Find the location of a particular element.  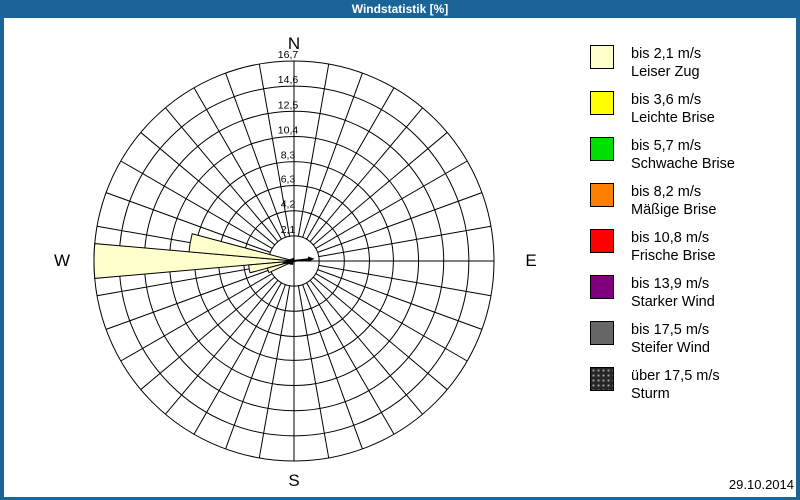

ring-tick-label: 2,1 is located at coordinates (288, 230).